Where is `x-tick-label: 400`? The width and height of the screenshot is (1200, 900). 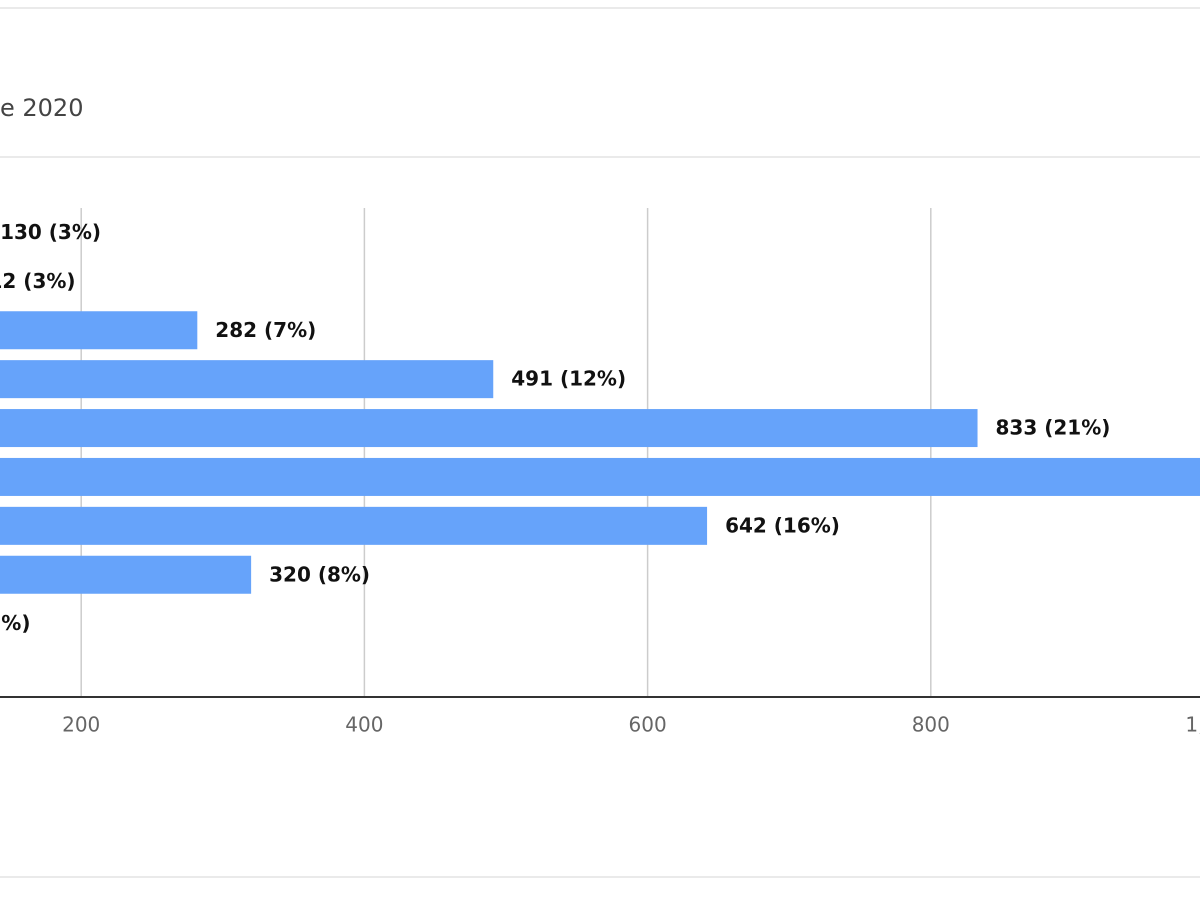 x-tick-label: 400 is located at coordinates (364, 725).